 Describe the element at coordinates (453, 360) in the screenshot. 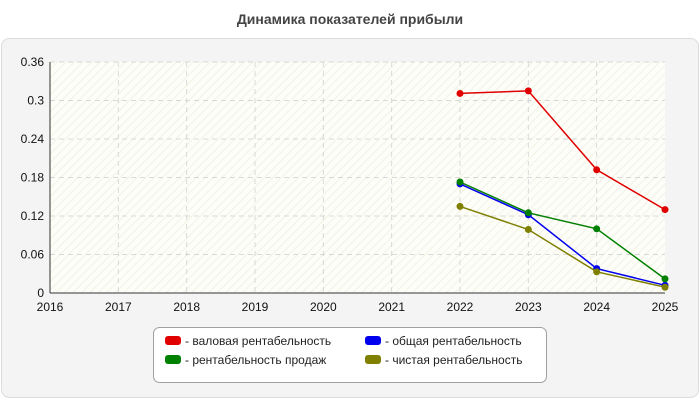

I see `legend-label: - чистая рентабельность` at that location.